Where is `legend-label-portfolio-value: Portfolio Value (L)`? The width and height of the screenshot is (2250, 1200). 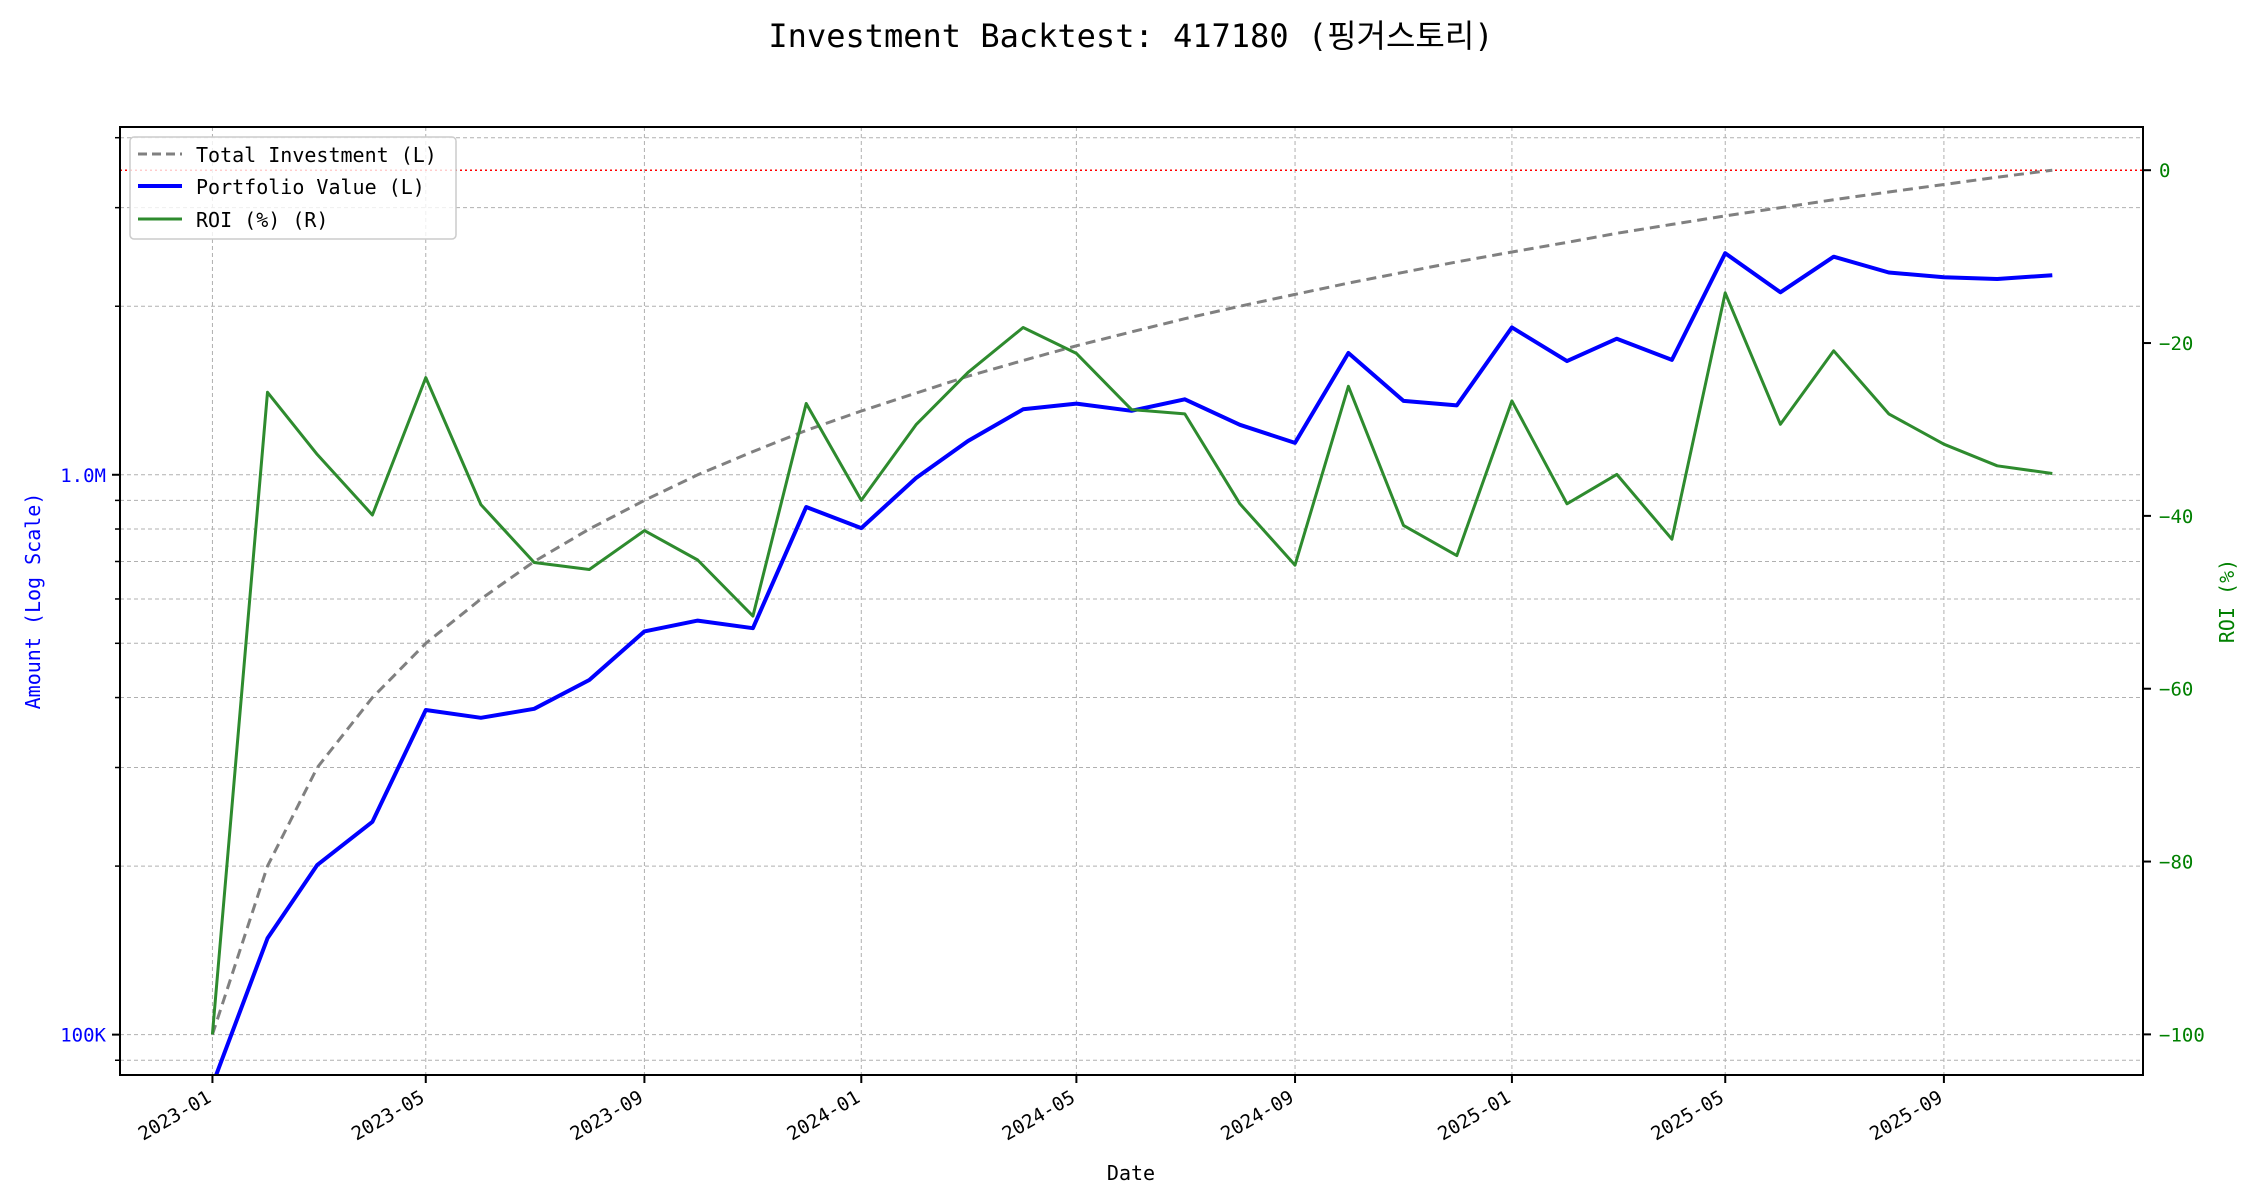 legend-label-portfolio-value: Portfolio Value (L) is located at coordinates (310, 187).